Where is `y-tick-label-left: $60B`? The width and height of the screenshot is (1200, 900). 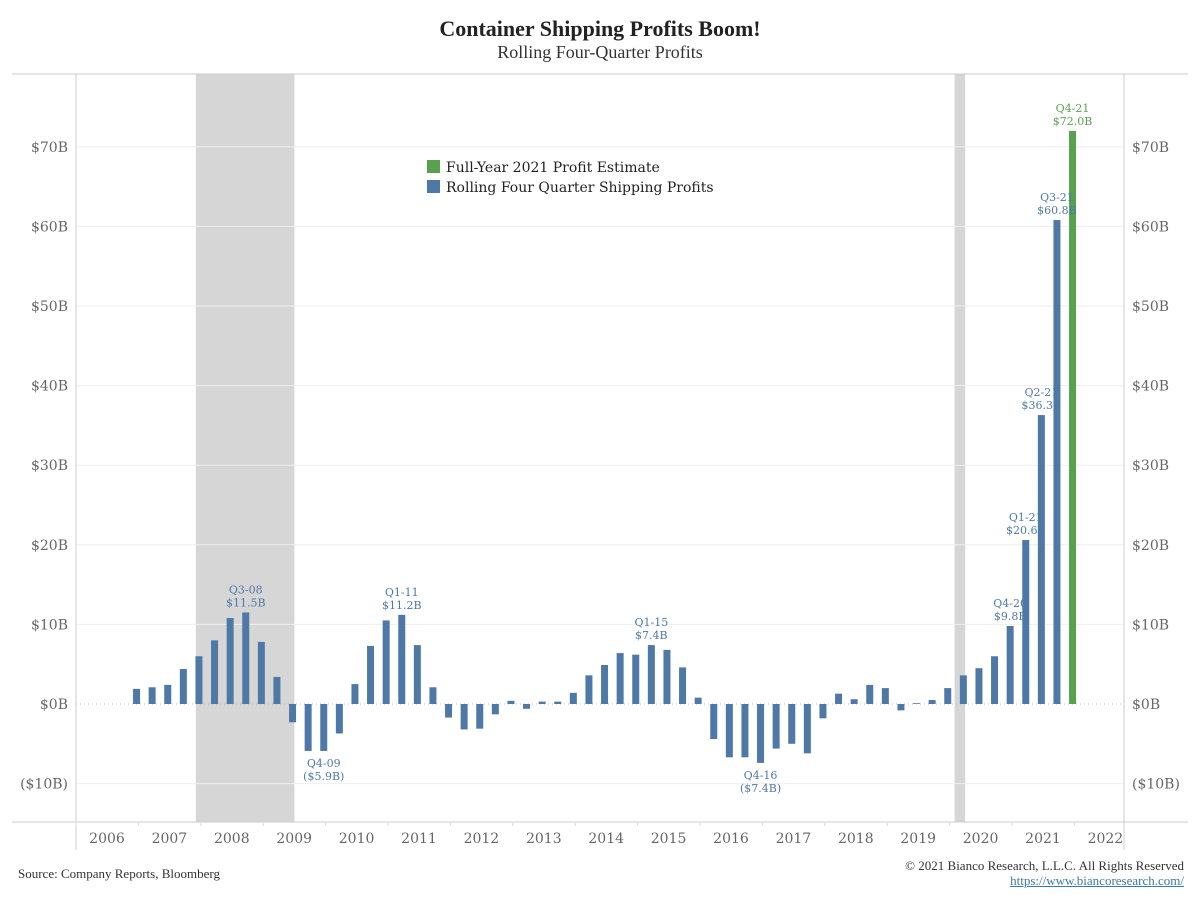 y-tick-label-left: $60B is located at coordinates (49, 227).